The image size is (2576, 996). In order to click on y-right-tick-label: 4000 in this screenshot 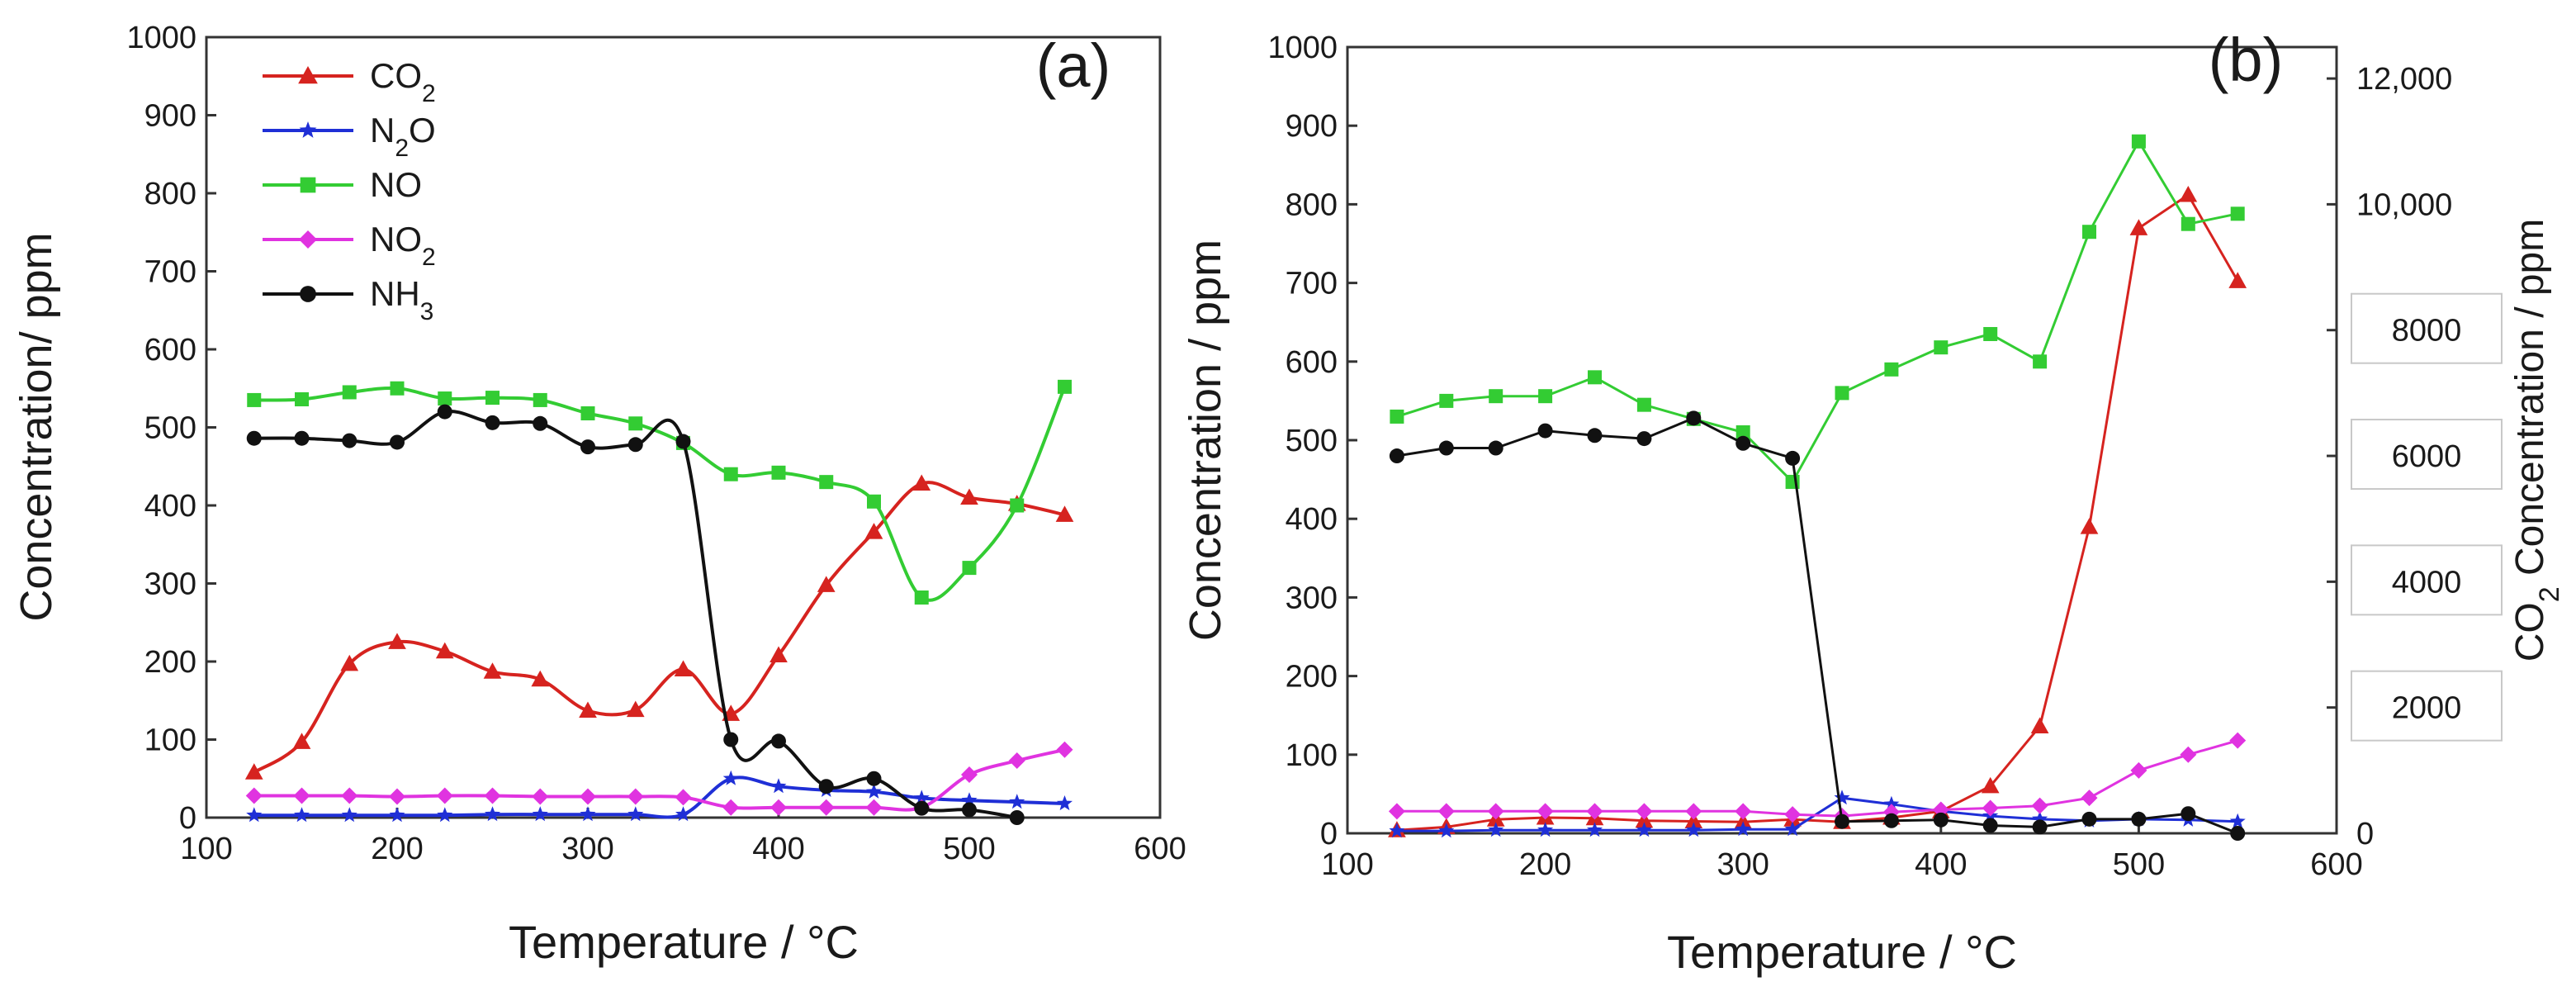, I will do `click(2427, 582)`.